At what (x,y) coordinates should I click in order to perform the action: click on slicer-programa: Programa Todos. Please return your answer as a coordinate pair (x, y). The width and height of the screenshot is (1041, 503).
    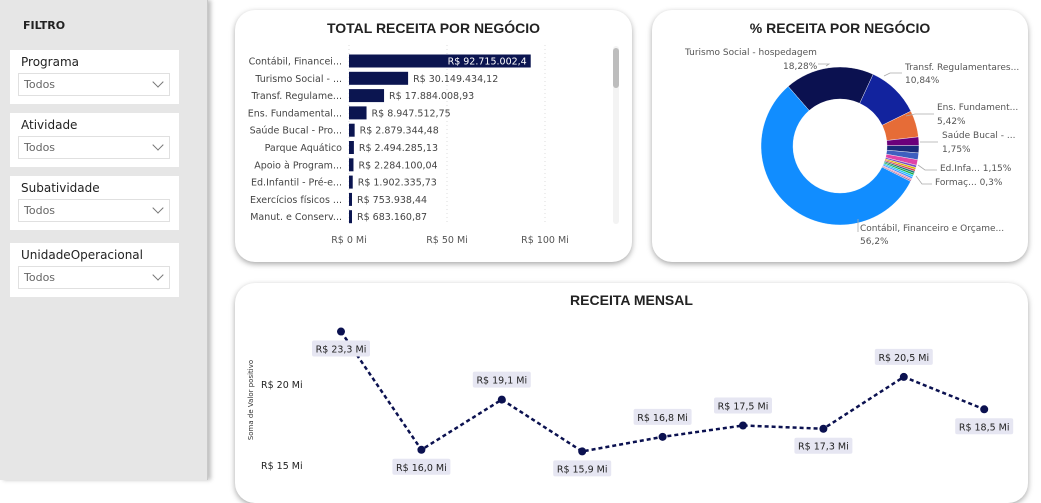
    Looking at the image, I should click on (94, 77).